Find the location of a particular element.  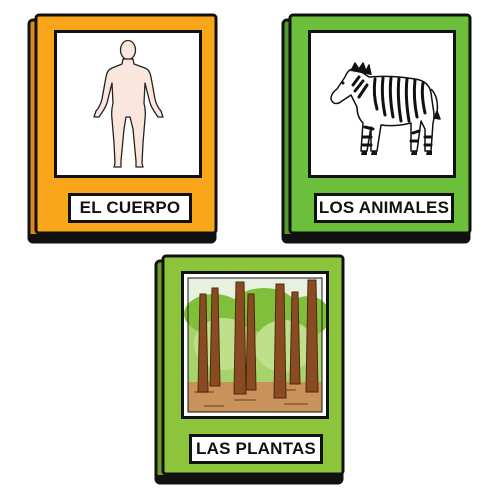

cuerpo-picture-frame is located at coordinates (128, 104).